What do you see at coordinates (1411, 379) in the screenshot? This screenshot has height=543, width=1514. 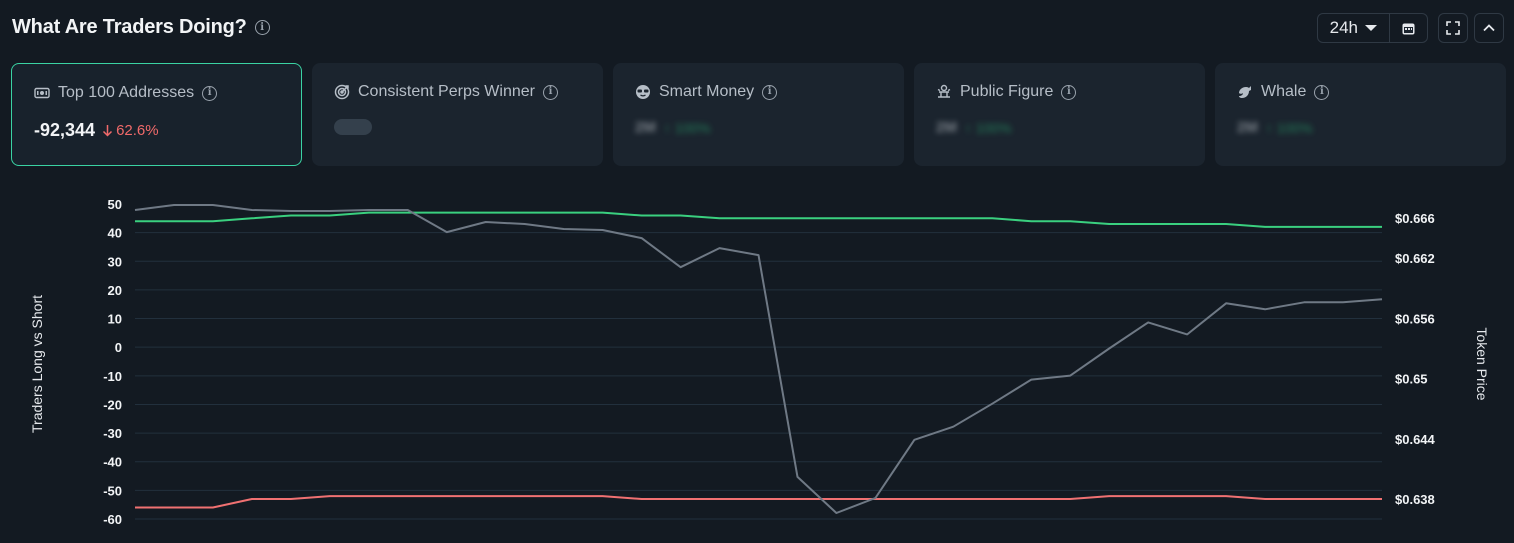 I see `y2-tick-label: $0.65` at bounding box center [1411, 379].